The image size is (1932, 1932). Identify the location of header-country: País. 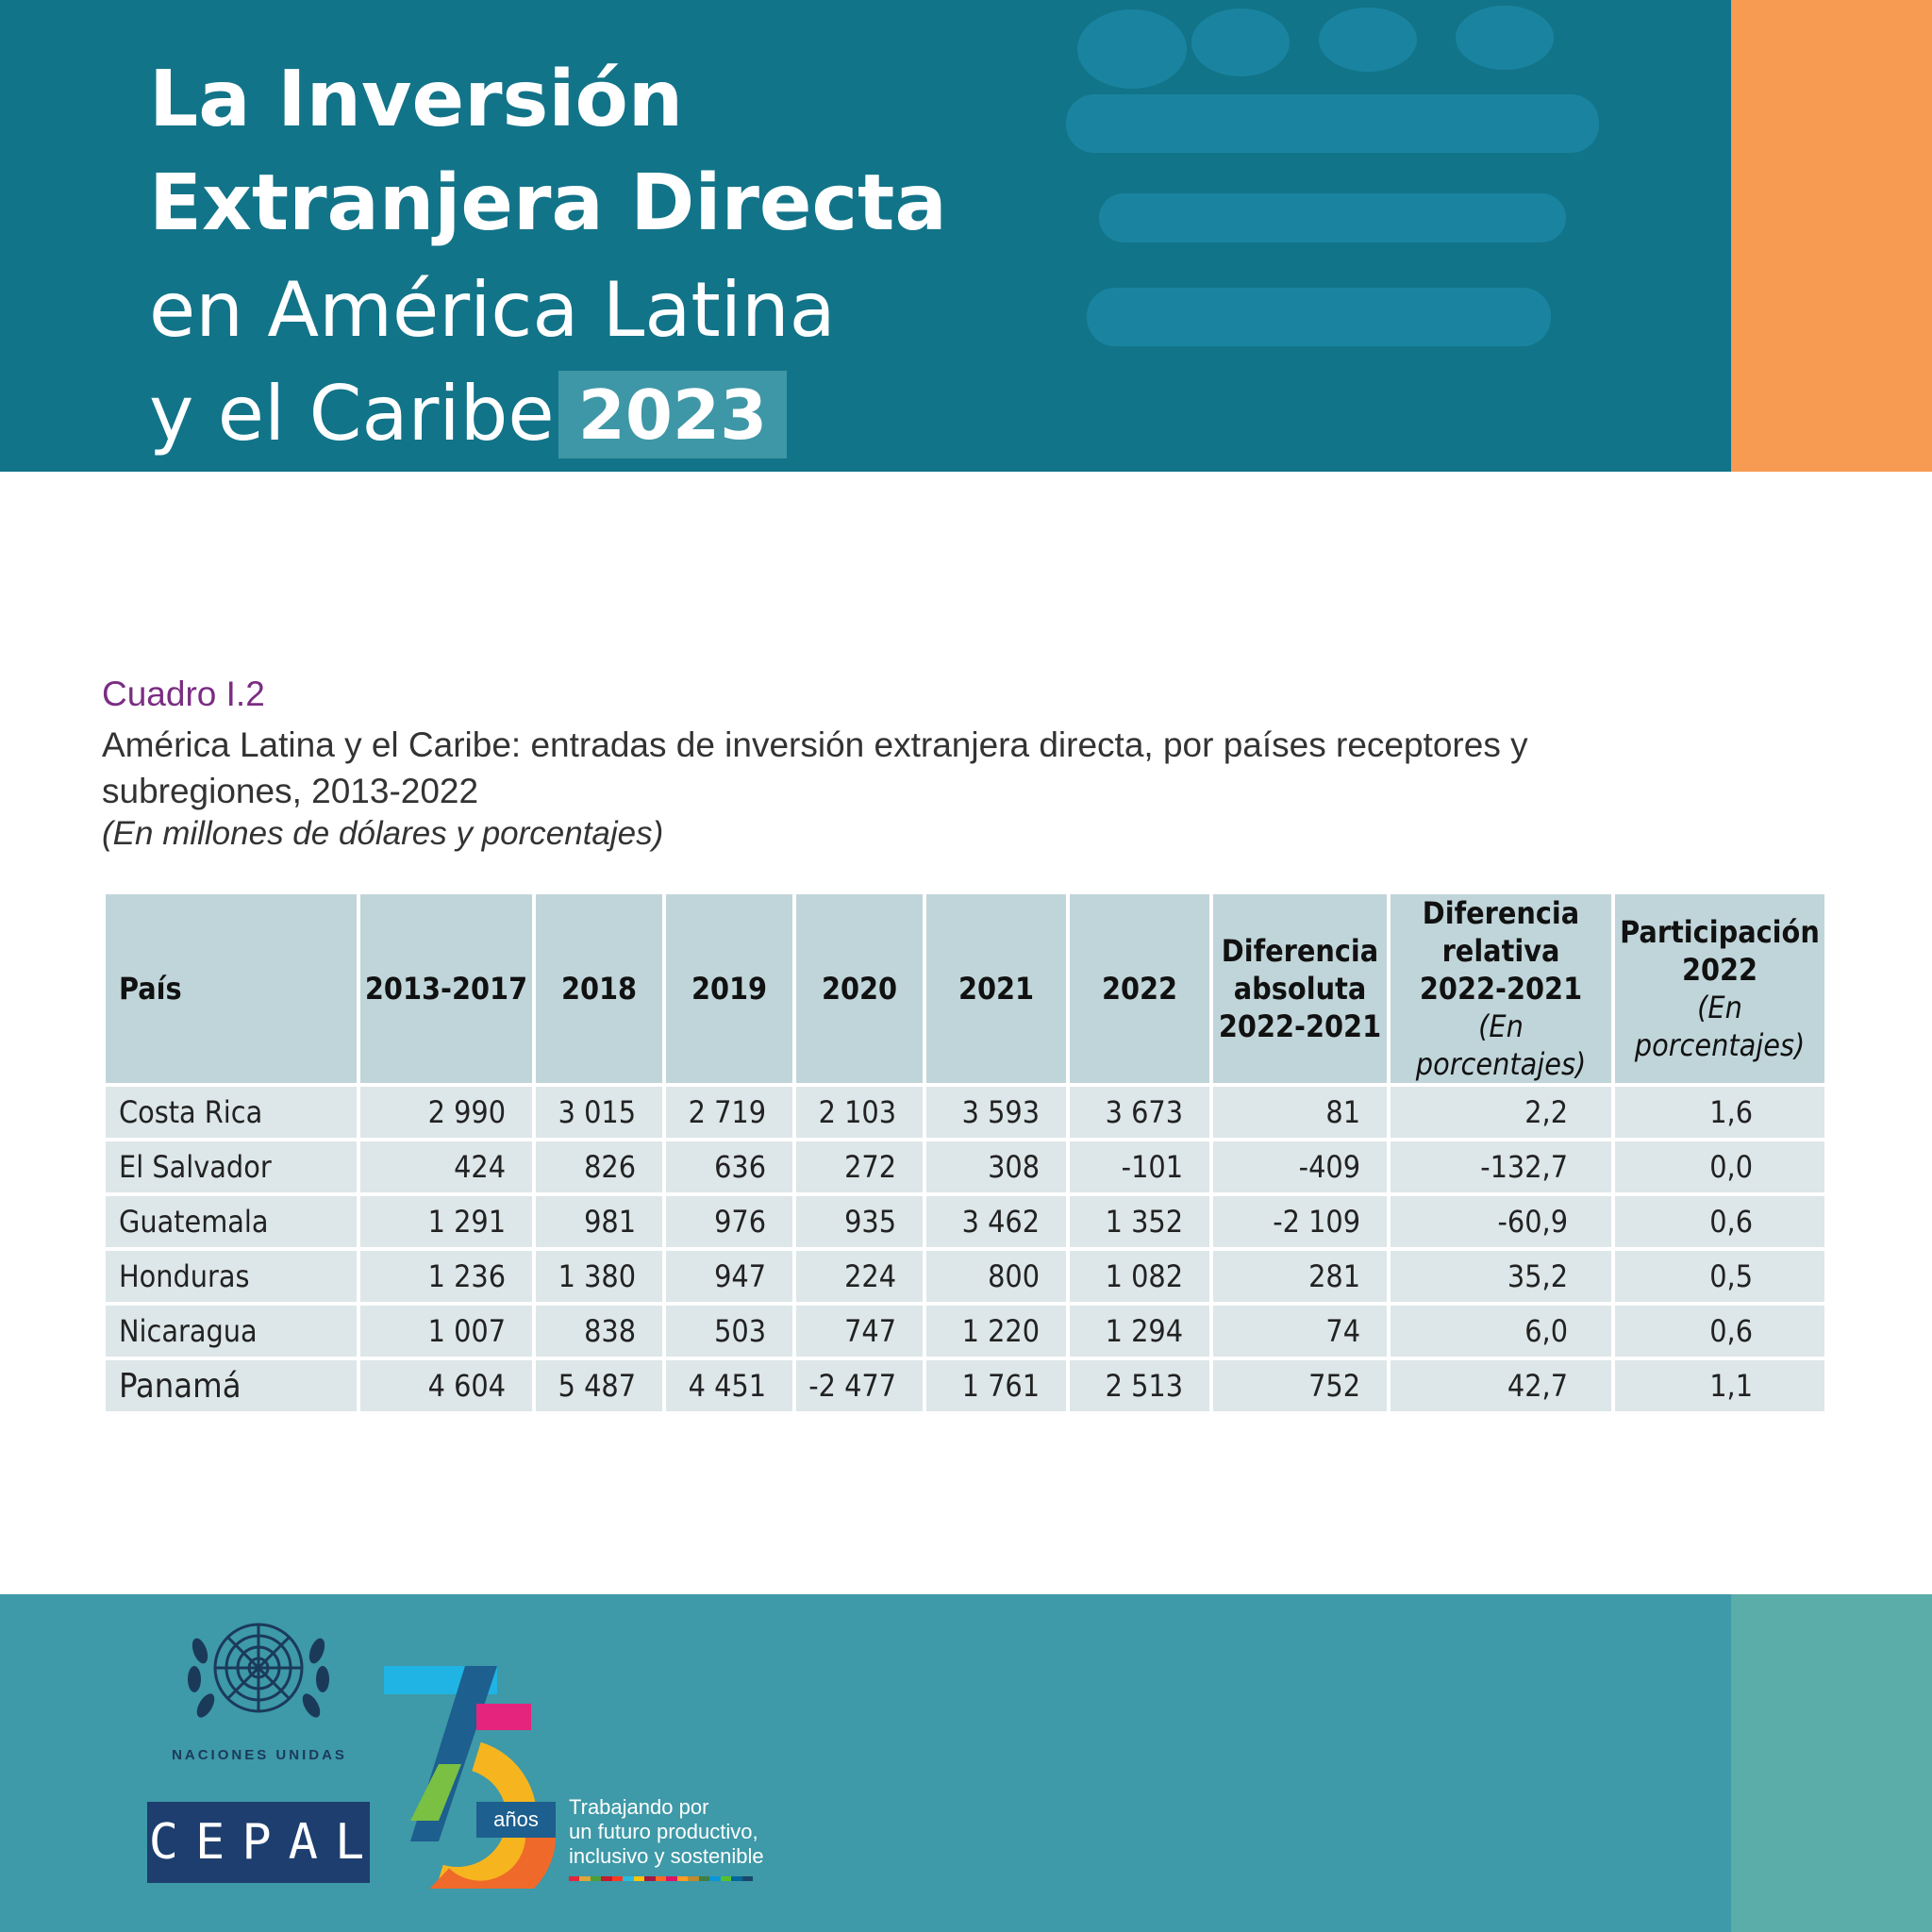
(232, 989).